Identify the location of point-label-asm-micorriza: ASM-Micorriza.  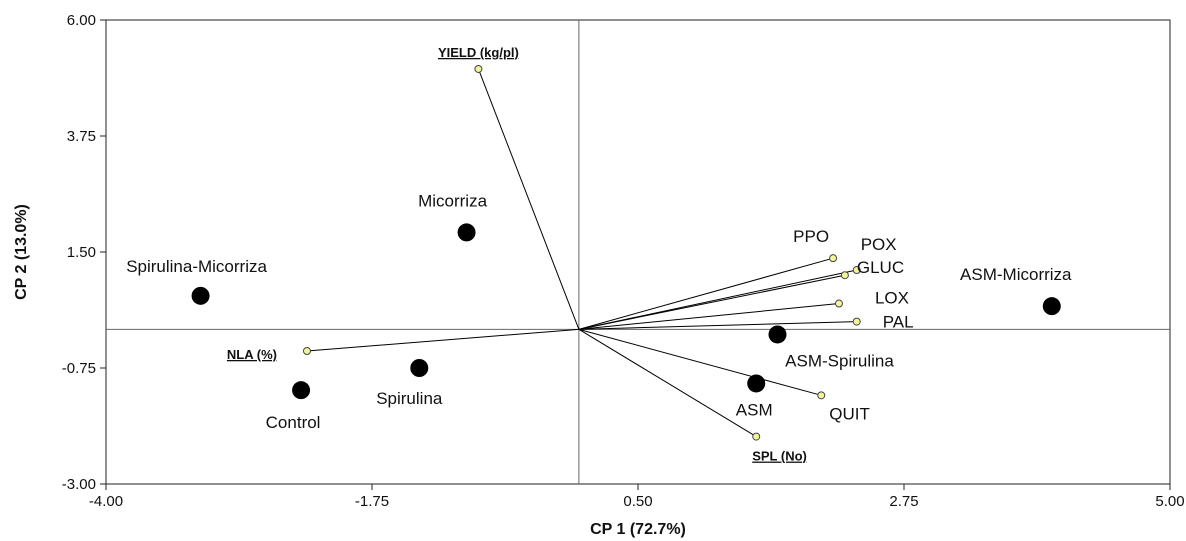
(1016, 274).